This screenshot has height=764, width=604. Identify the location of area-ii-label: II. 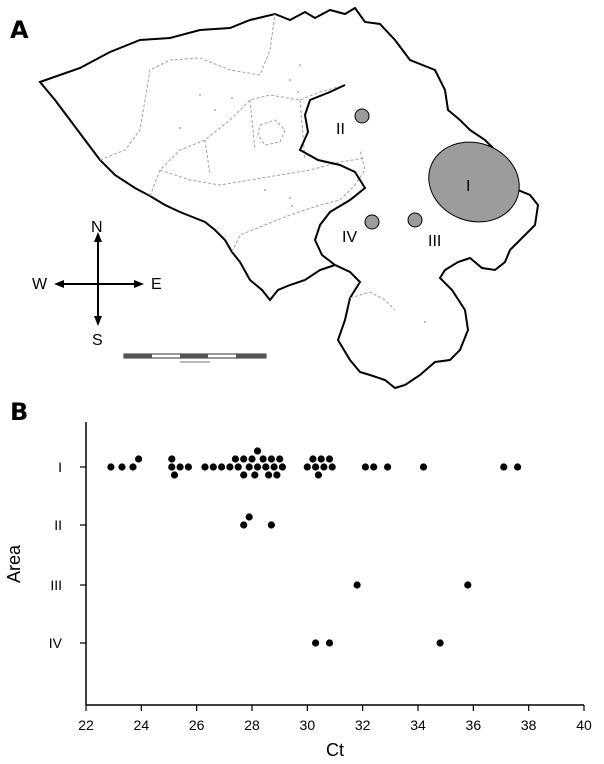
(340, 129).